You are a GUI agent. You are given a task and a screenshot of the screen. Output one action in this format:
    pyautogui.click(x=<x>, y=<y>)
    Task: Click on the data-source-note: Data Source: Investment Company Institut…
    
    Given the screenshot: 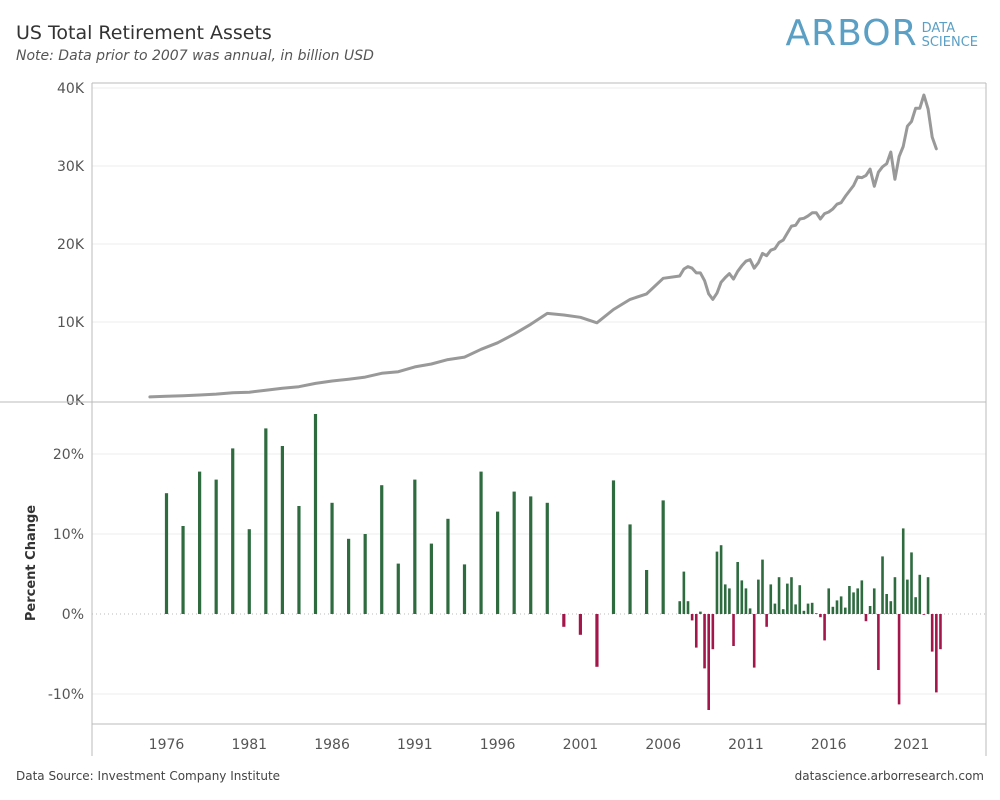 What is the action you would take?
    pyautogui.click(x=148, y=776)
    